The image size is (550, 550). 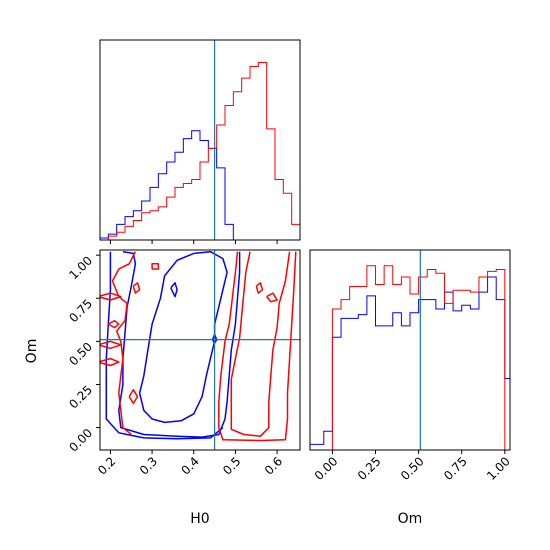 What do you see at coordinates (80, 267) in the screenshot?
I see `contour-ytick-label-4: 1.00` at bounding box center [80, 267].